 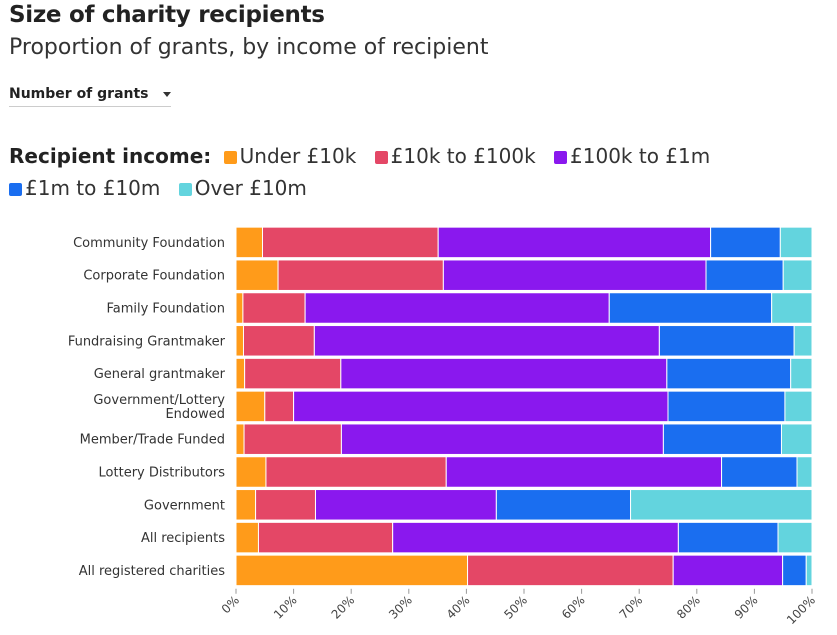 I want to click on bar-segment-all-registered-charities-under-10k, so click(x=352, y=570).